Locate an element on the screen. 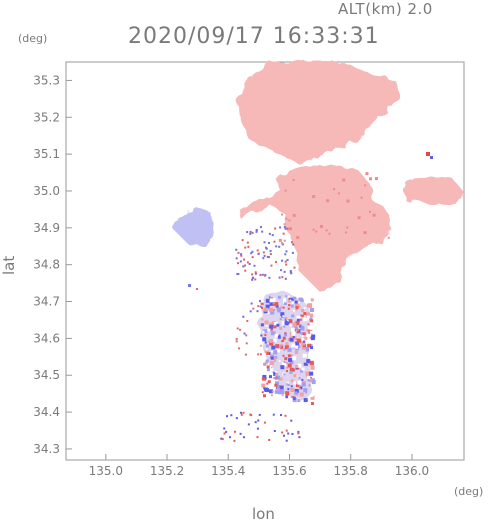 This screenshot has height=523, width=491. y-tick-label: 34.3 is located at coordinates (46, 449).